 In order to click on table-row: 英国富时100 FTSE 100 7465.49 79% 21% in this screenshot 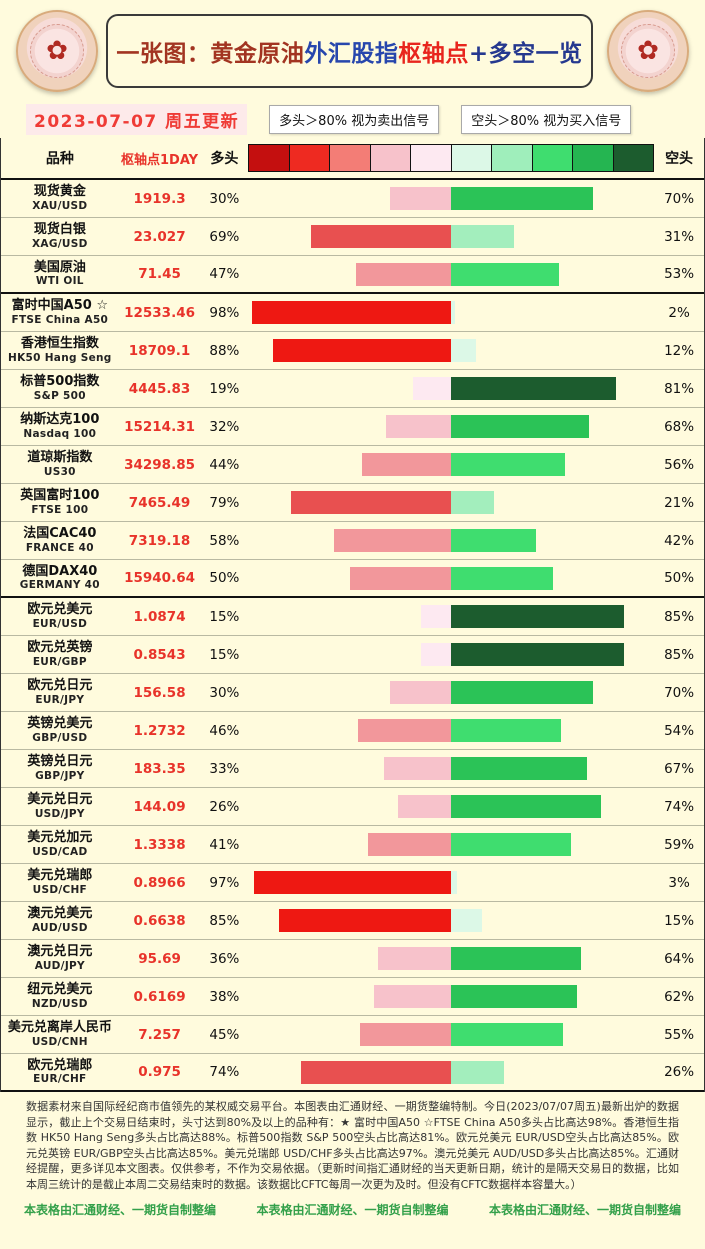, I will do `click(352, 503)`.